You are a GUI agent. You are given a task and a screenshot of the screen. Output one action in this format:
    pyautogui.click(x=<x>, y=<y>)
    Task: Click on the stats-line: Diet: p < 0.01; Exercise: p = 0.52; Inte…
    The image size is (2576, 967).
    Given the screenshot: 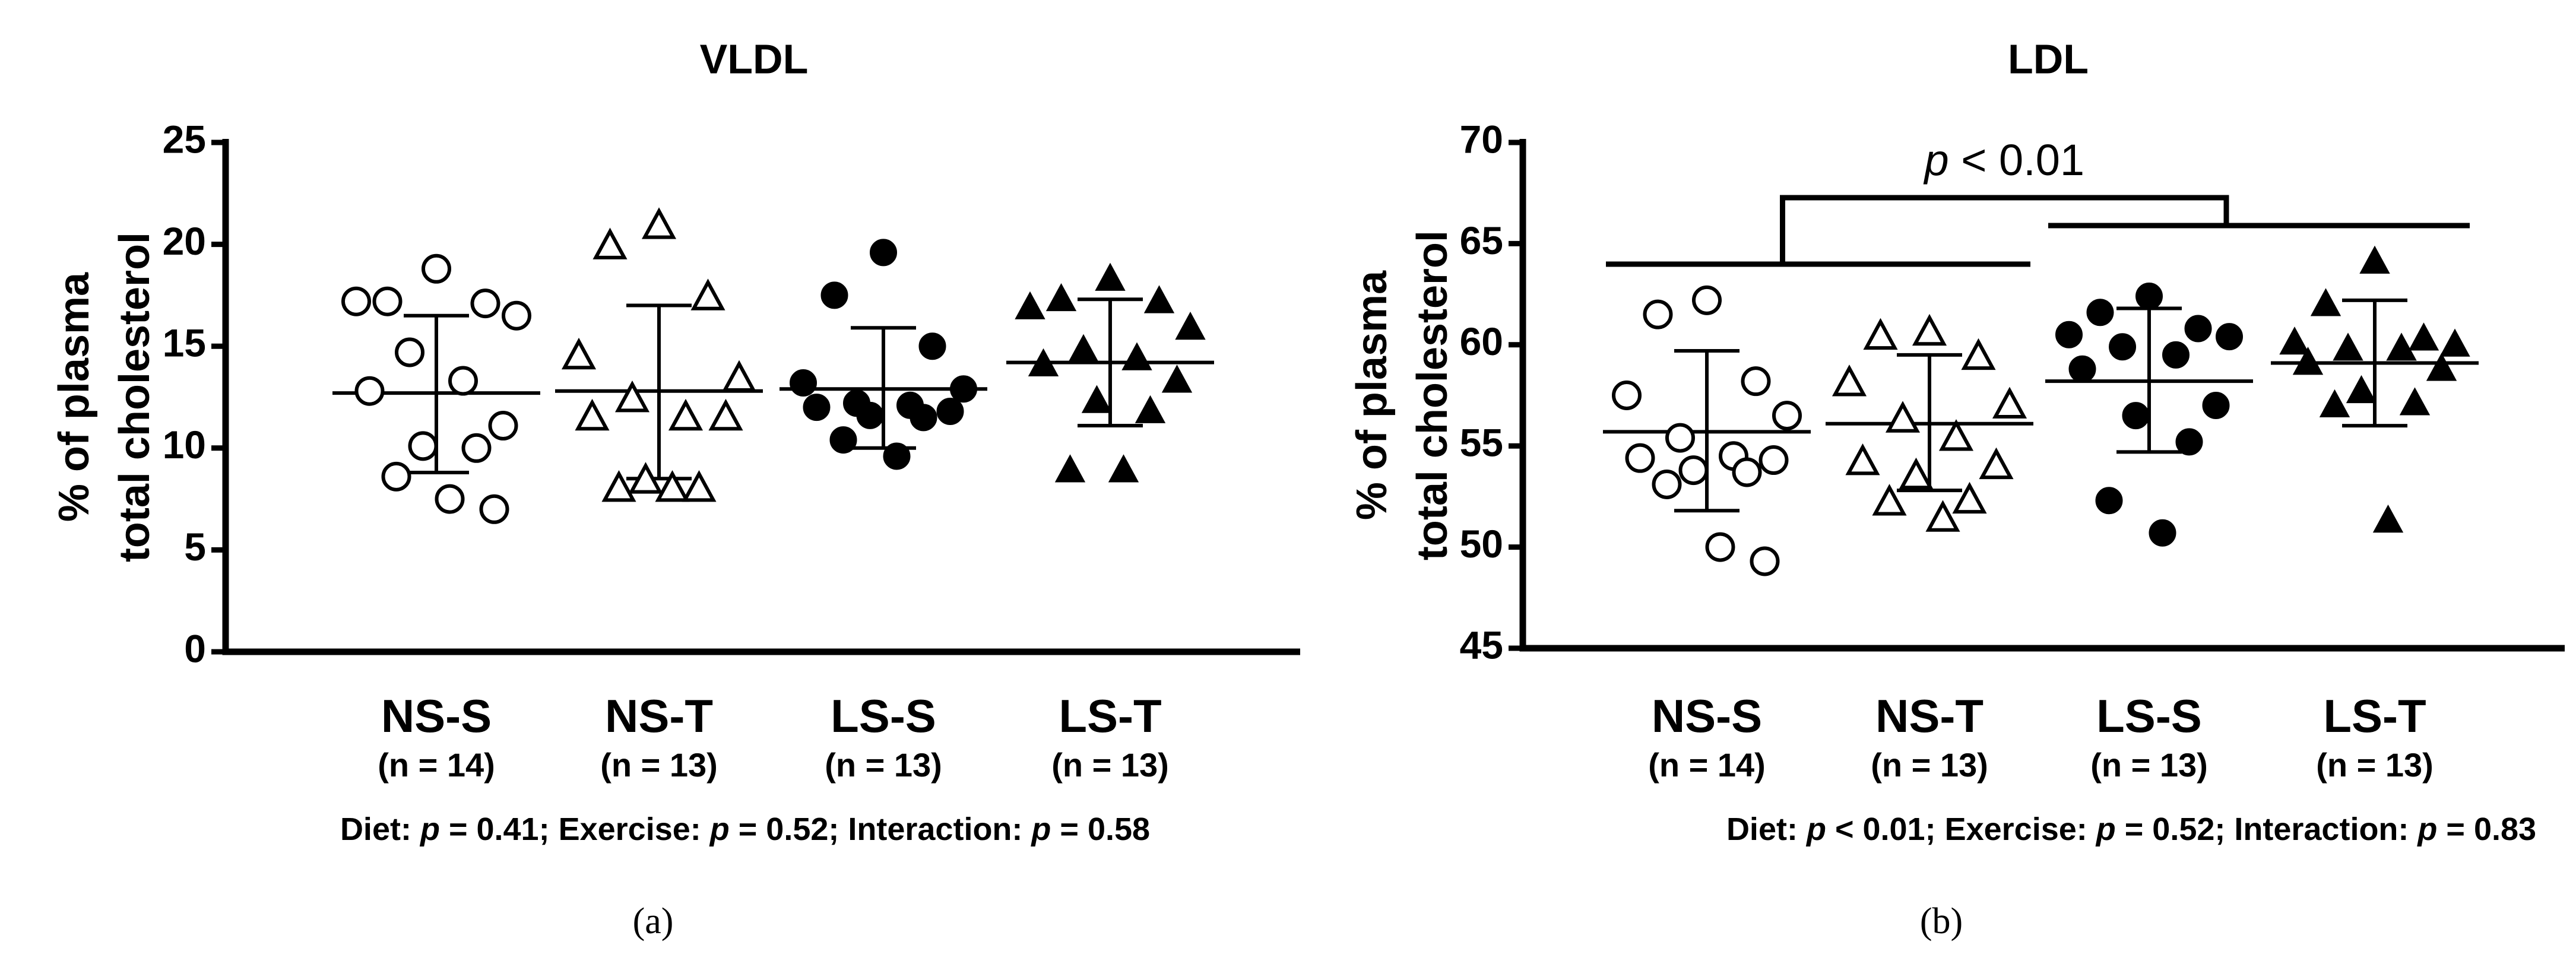 What is the action you would take?
    pyautogui.click(x=2131, y=829)
    